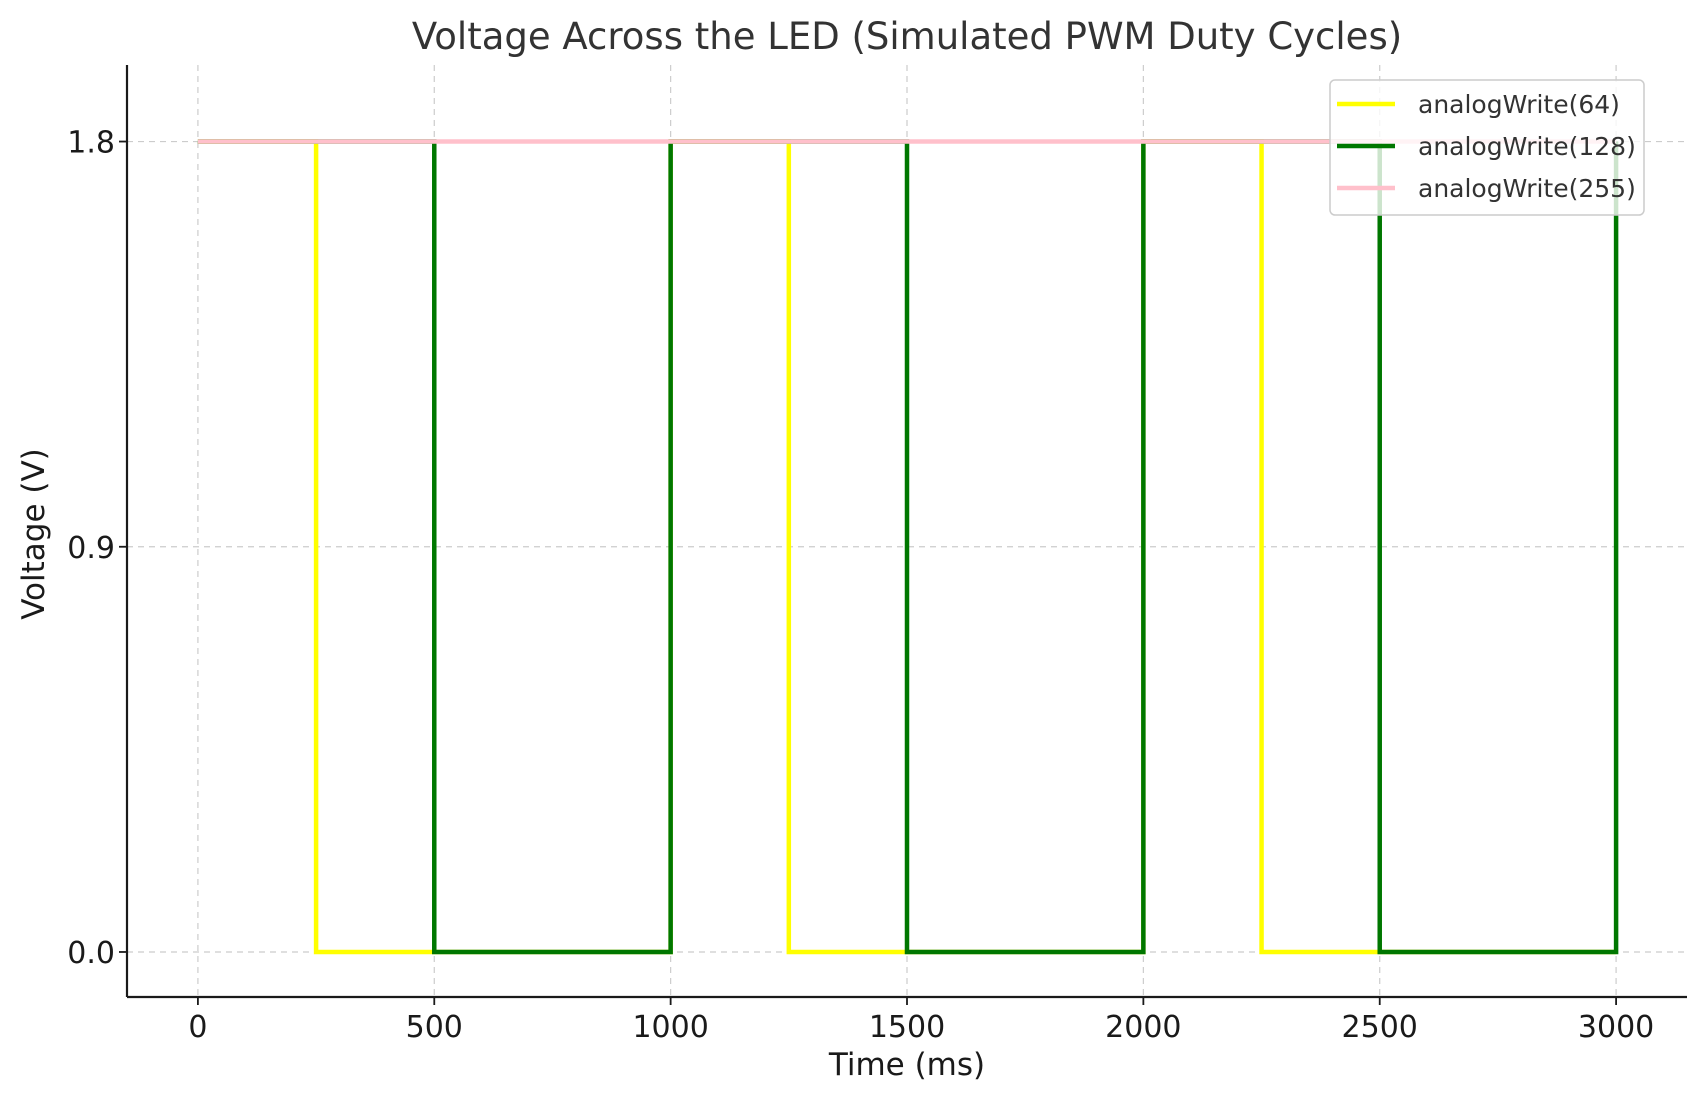 The image size is (1697, 1097). I want to click on x-axis-label: Time (ms), so click(906, 1065).